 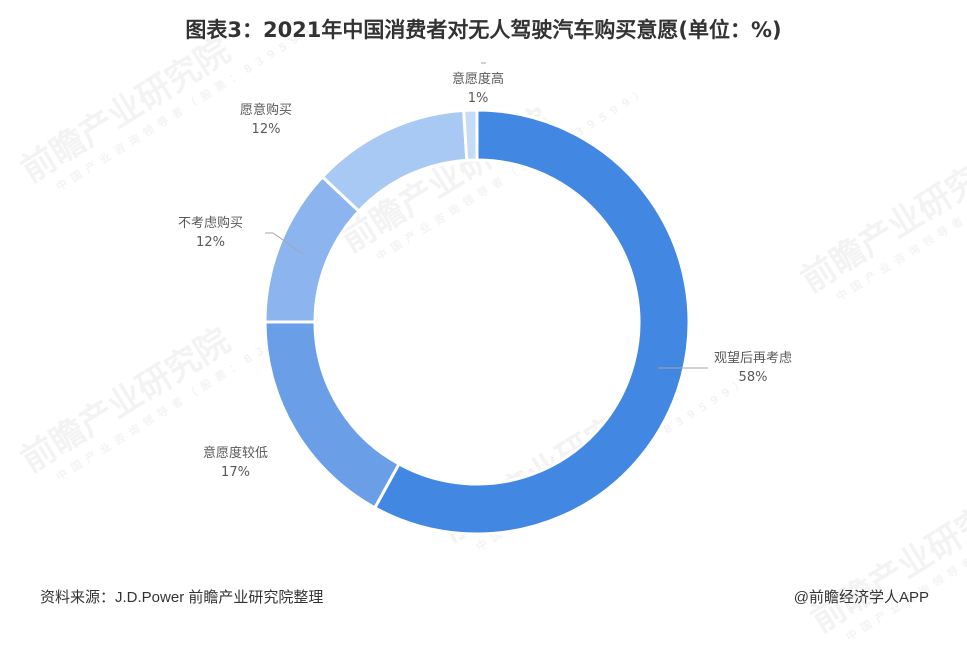 I want to click on data-label-low-willingness: 意愿度较低 17%, so click(x=235, y=463).